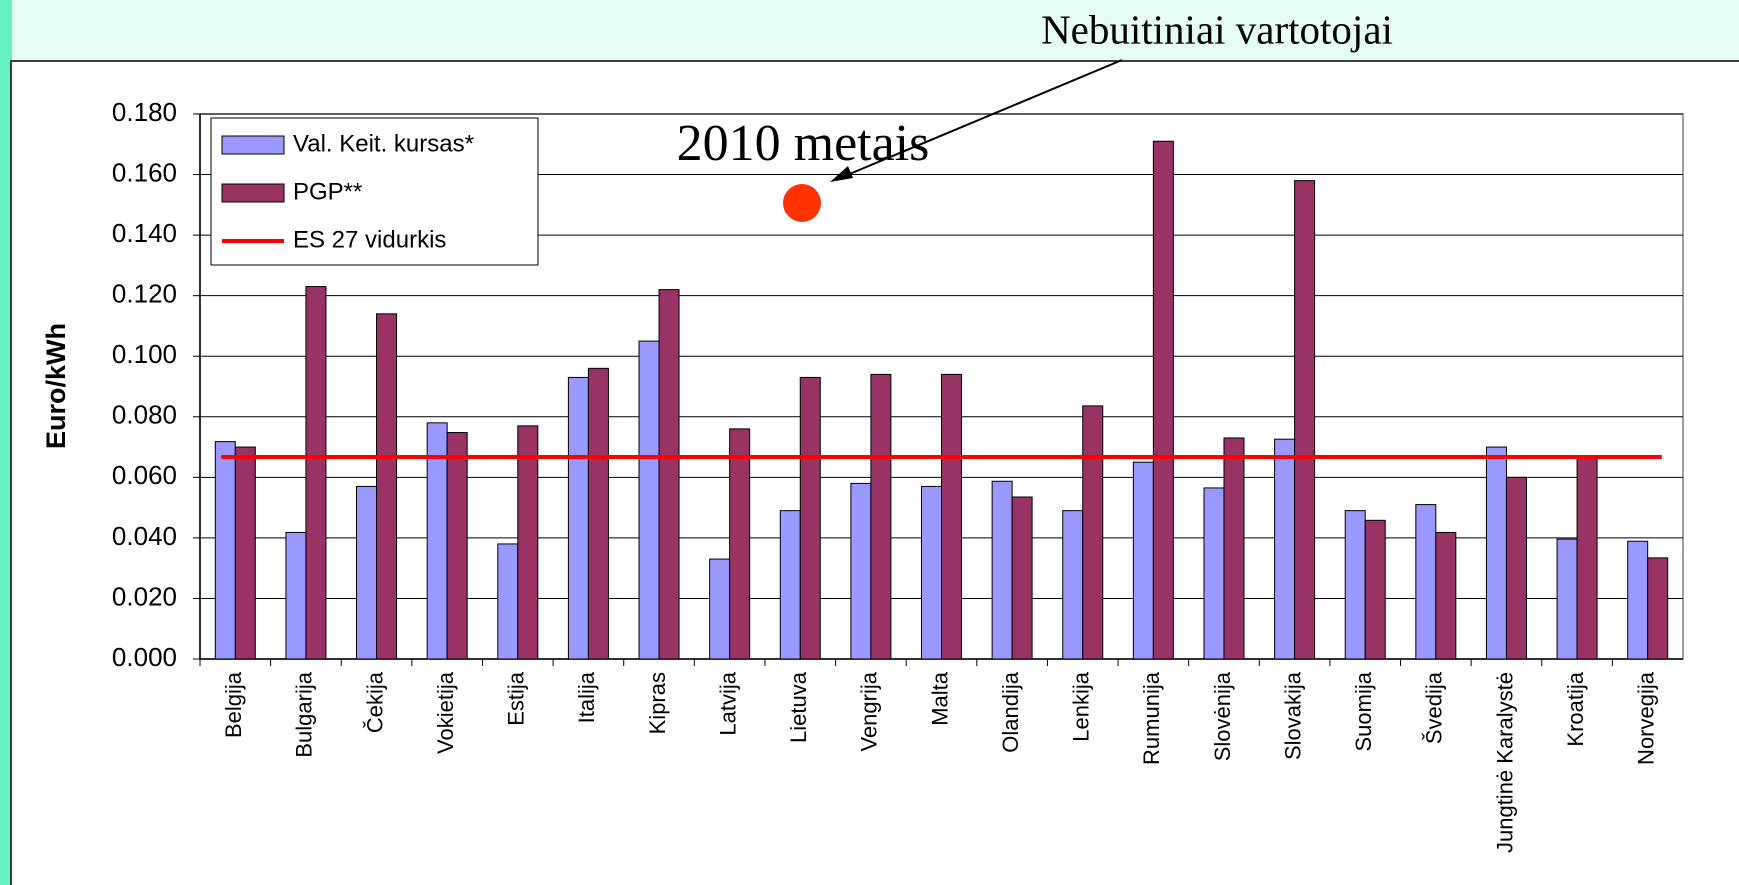 This screenshot has height=885, width=1739. Describe the element at coordinates (1504, 762) in the screenshot. I see `x-tick-label: Jungtinė Karalystė` at that location.